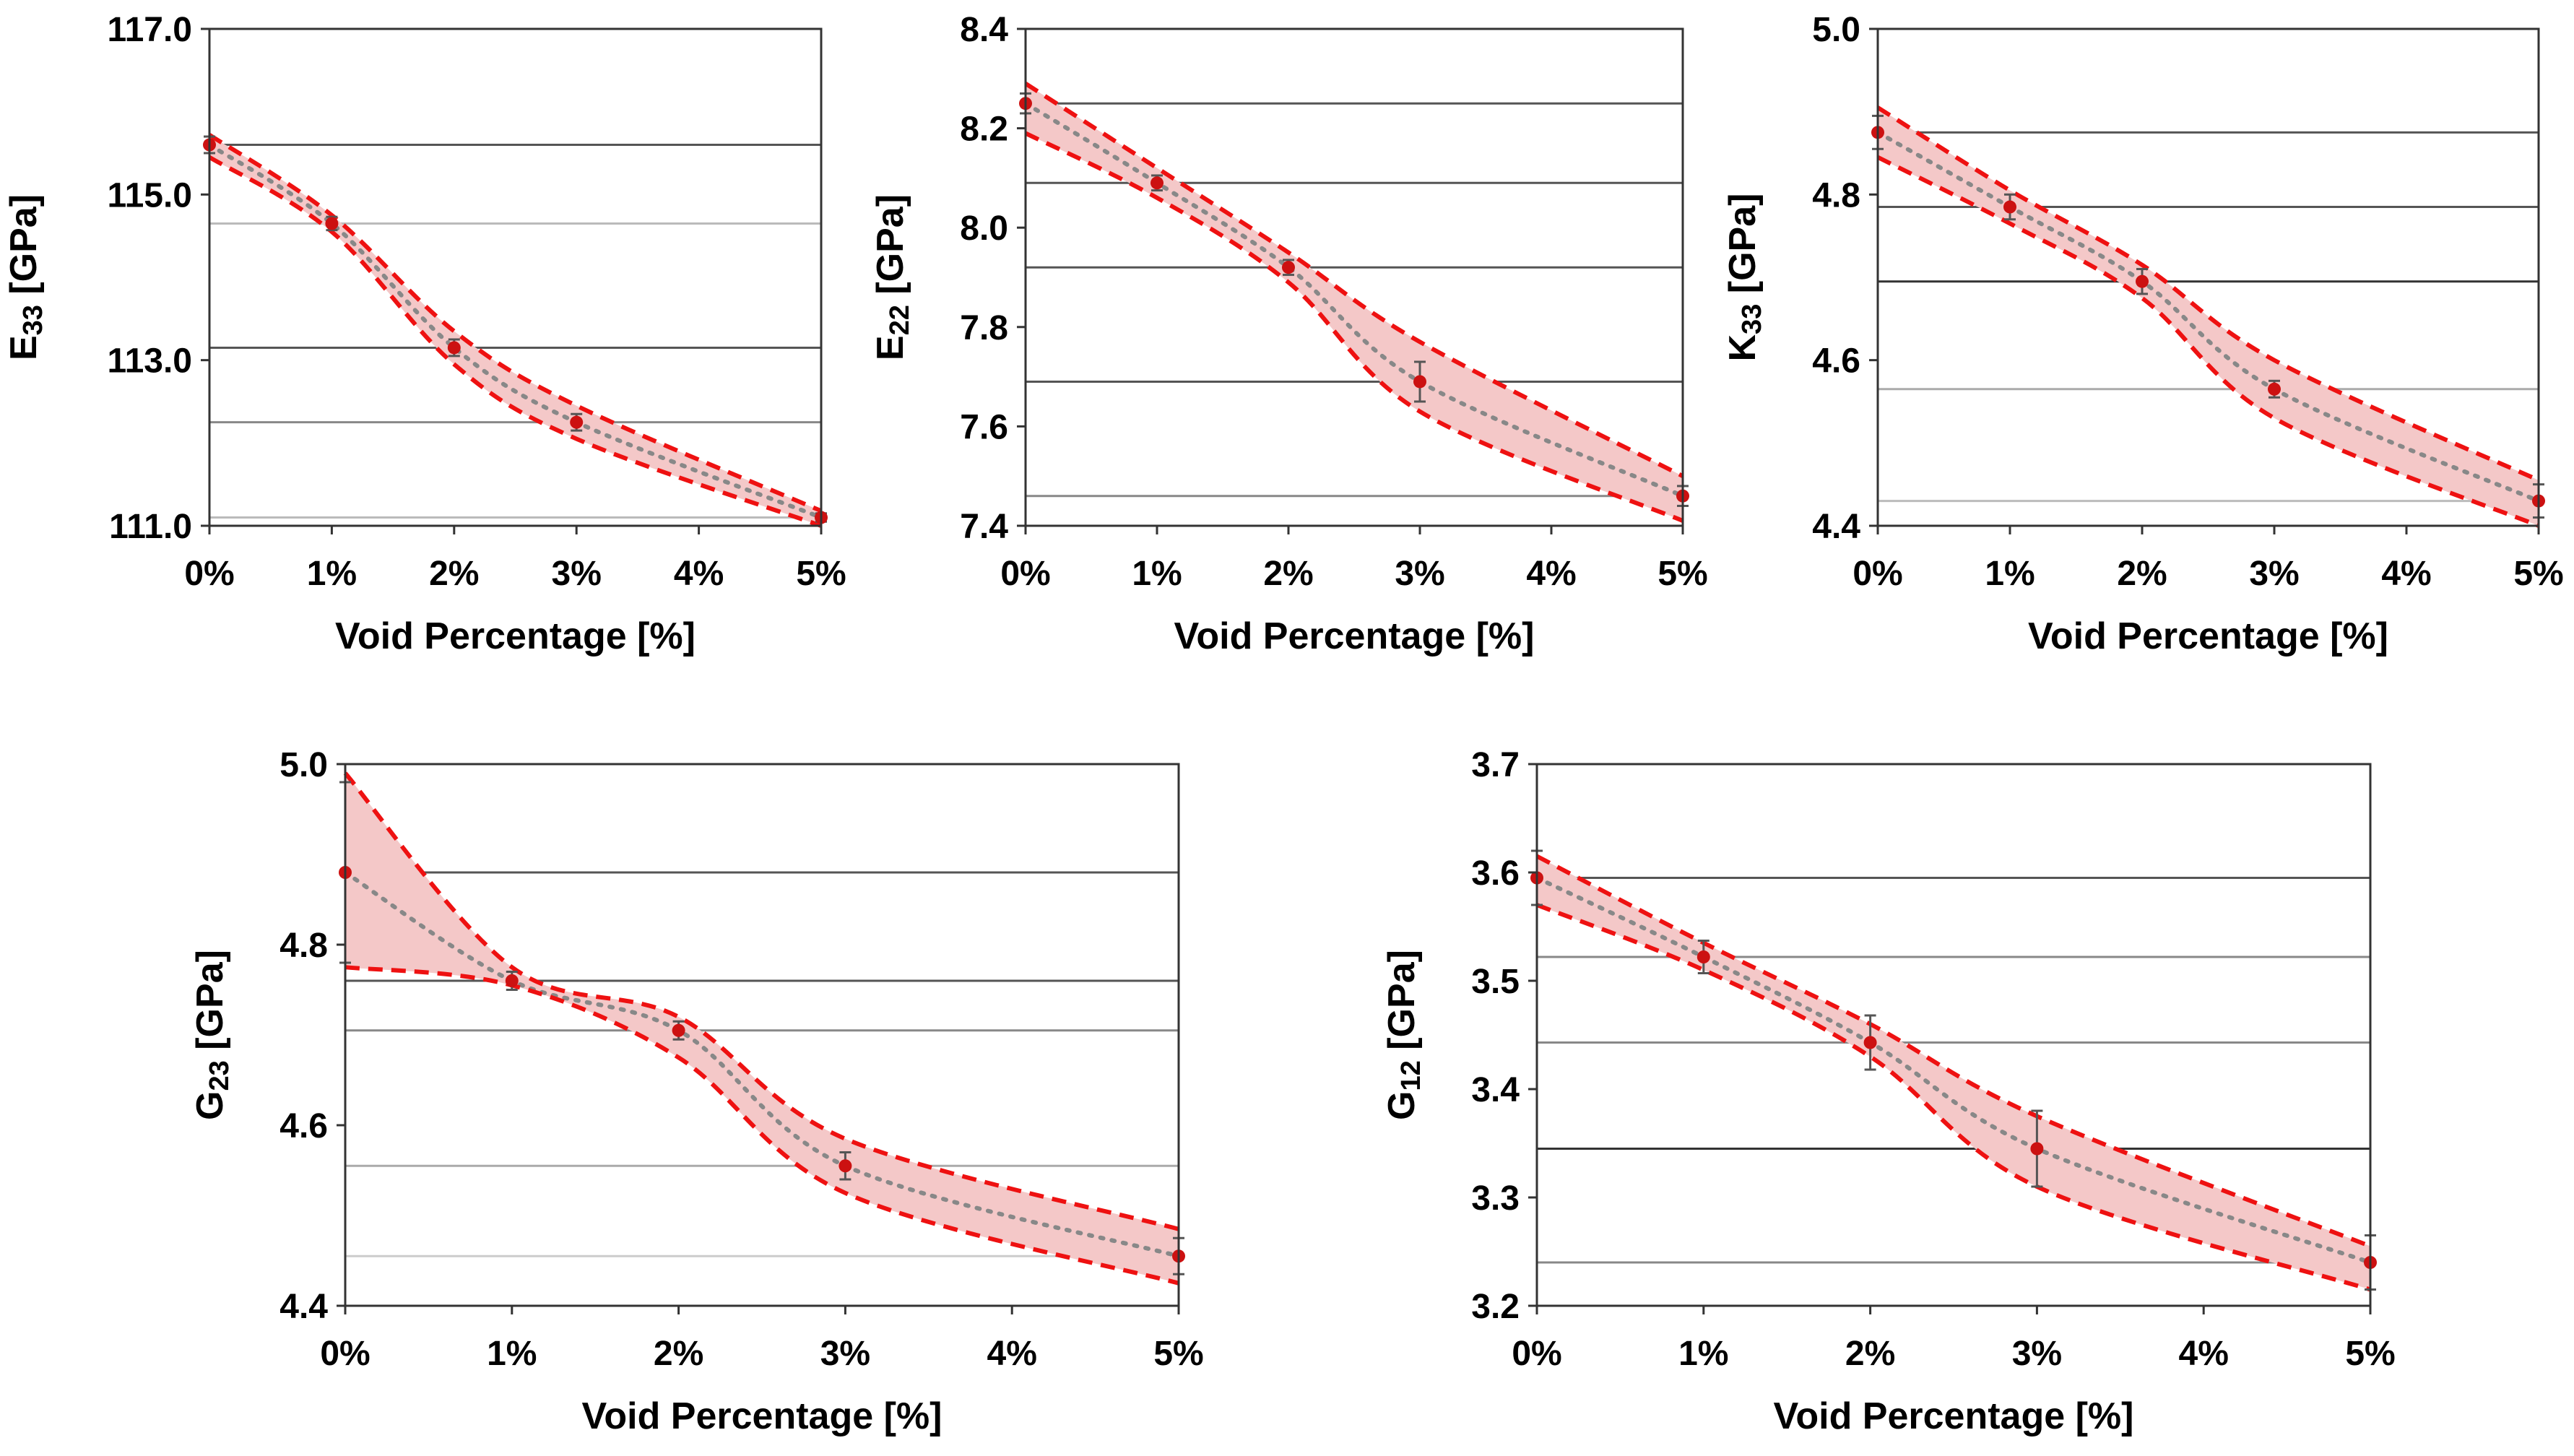 The width and height of the screenshot is (2574, 1456). I want to click on y-tick-label: 3.3, so click(1495, 1198).